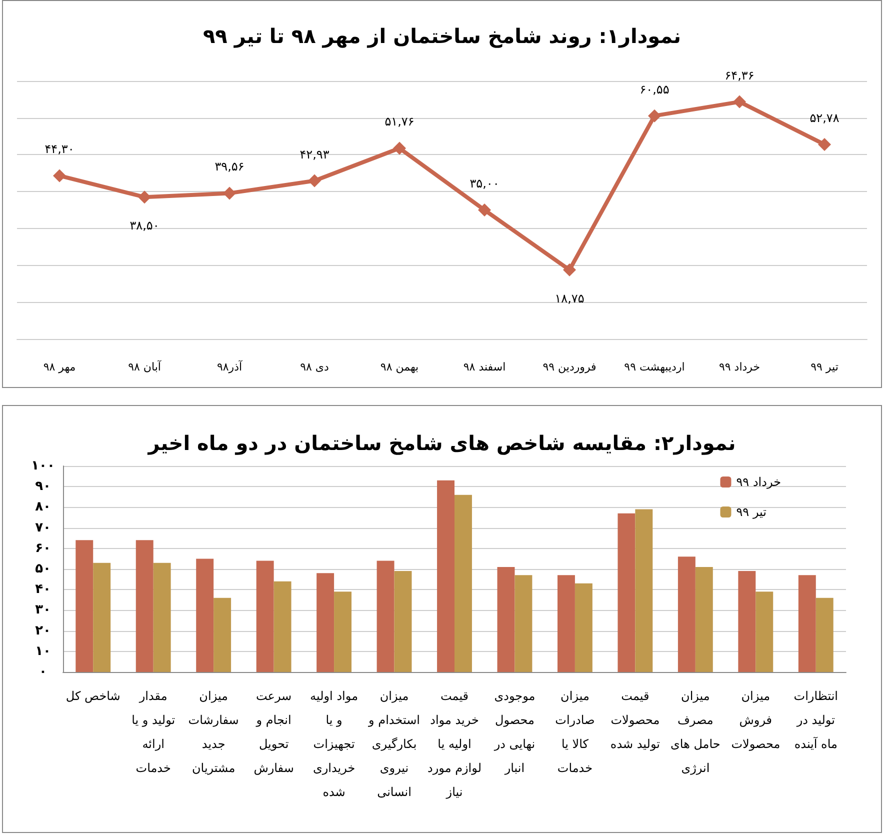 The width and height of the screenshot is (886, 835). Describe the element at coordinates (145, 225) in the screenshot. I see `data-label: ۳۸,۵۰` at that location.